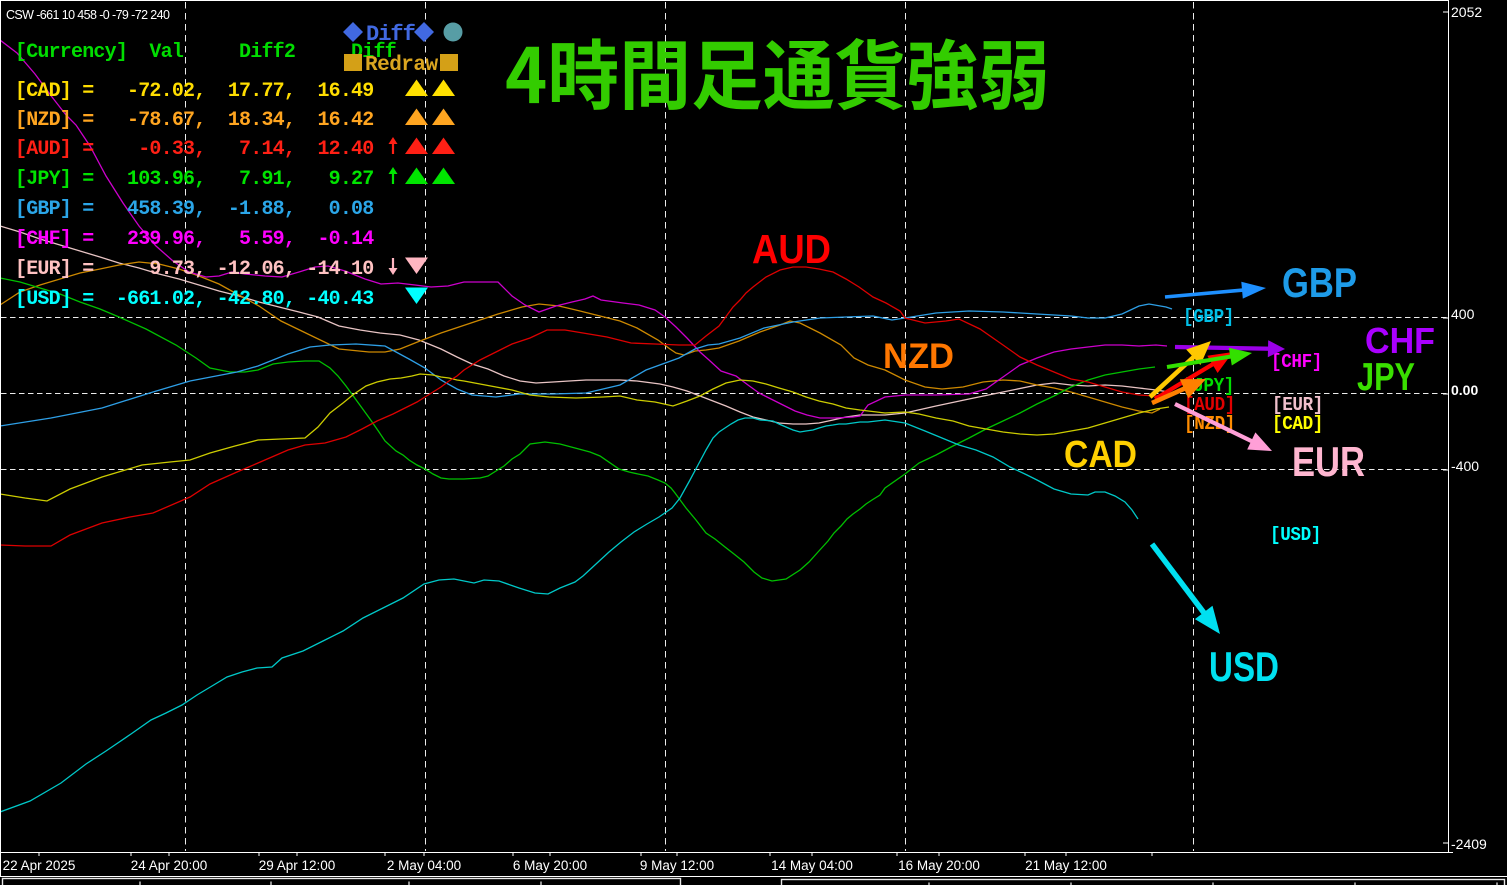 This screenshot has height=885, width=1507. I want to click on svg-text: AUD, so click(791, 249).